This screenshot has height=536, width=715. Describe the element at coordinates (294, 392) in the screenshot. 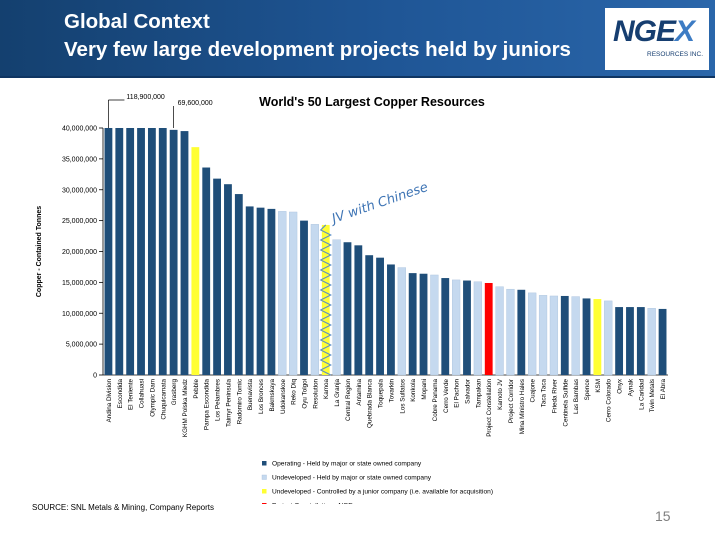

I see `x-tick-label: Reko Diq` at that location.